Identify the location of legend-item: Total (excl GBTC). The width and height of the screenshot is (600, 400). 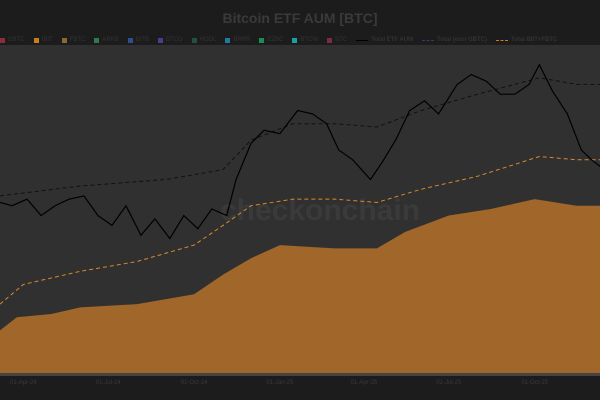
(454, 40).